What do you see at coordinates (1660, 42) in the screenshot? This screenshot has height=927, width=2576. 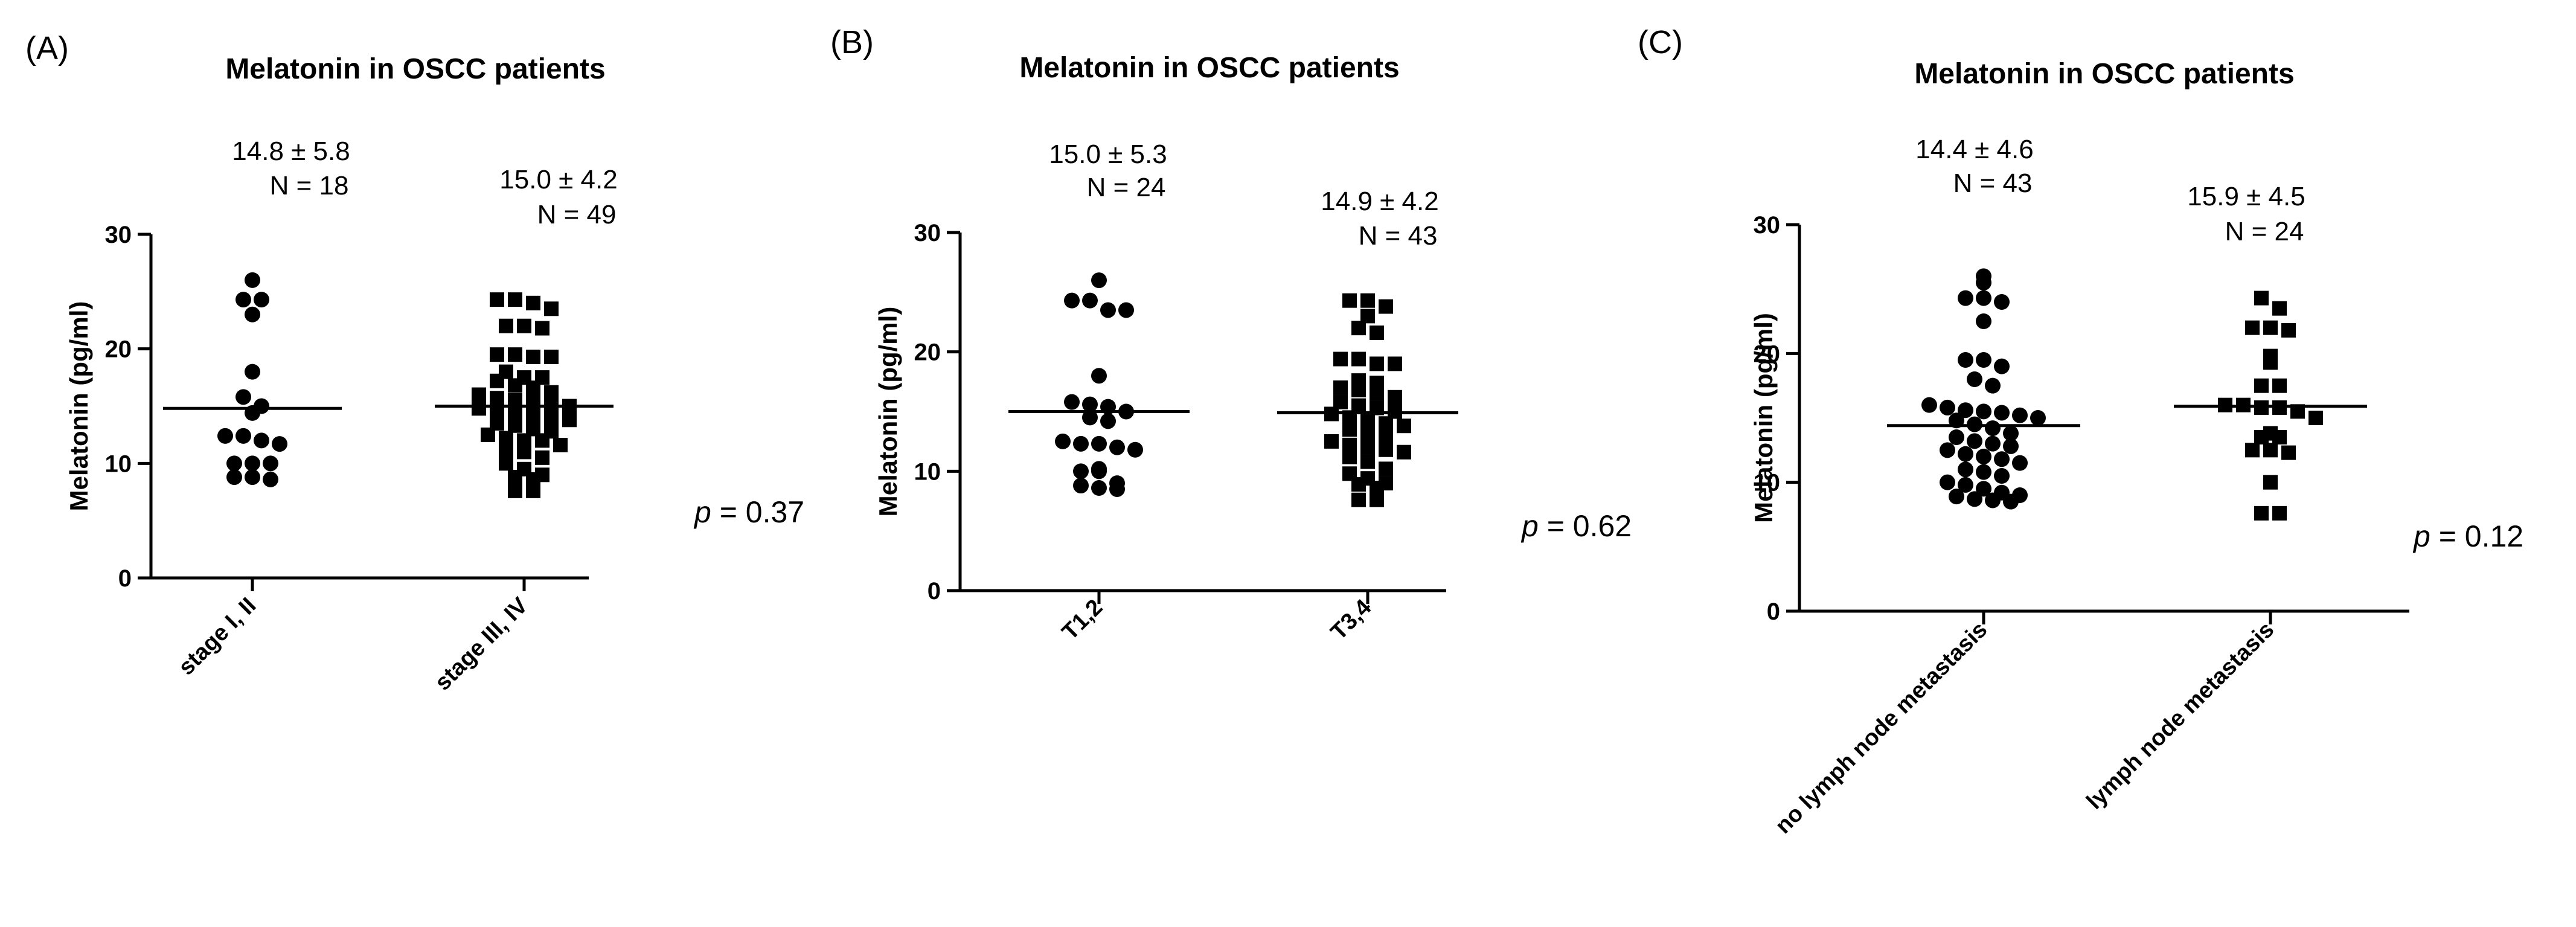 I see `panel-label: (C)` at bounding box center [1660, 42].